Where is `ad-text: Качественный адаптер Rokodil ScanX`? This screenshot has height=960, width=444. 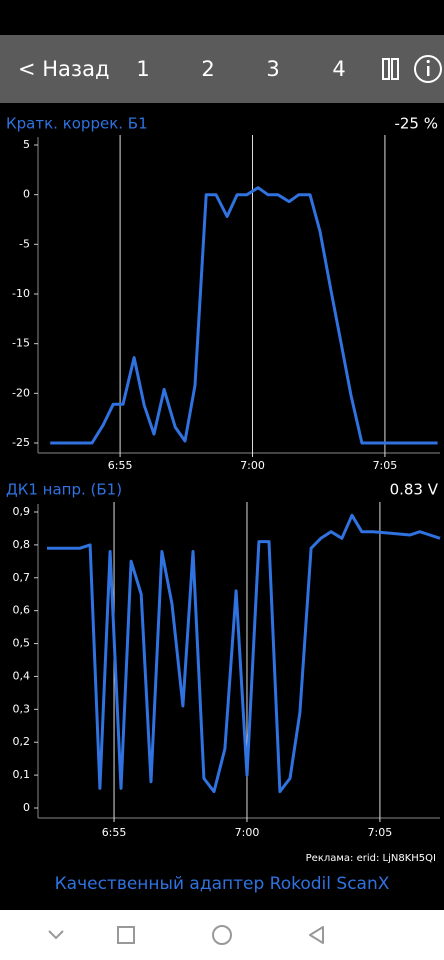
ad-text: Качественный адаптер Rokodil ScanX is located at coordinates (222, 884).